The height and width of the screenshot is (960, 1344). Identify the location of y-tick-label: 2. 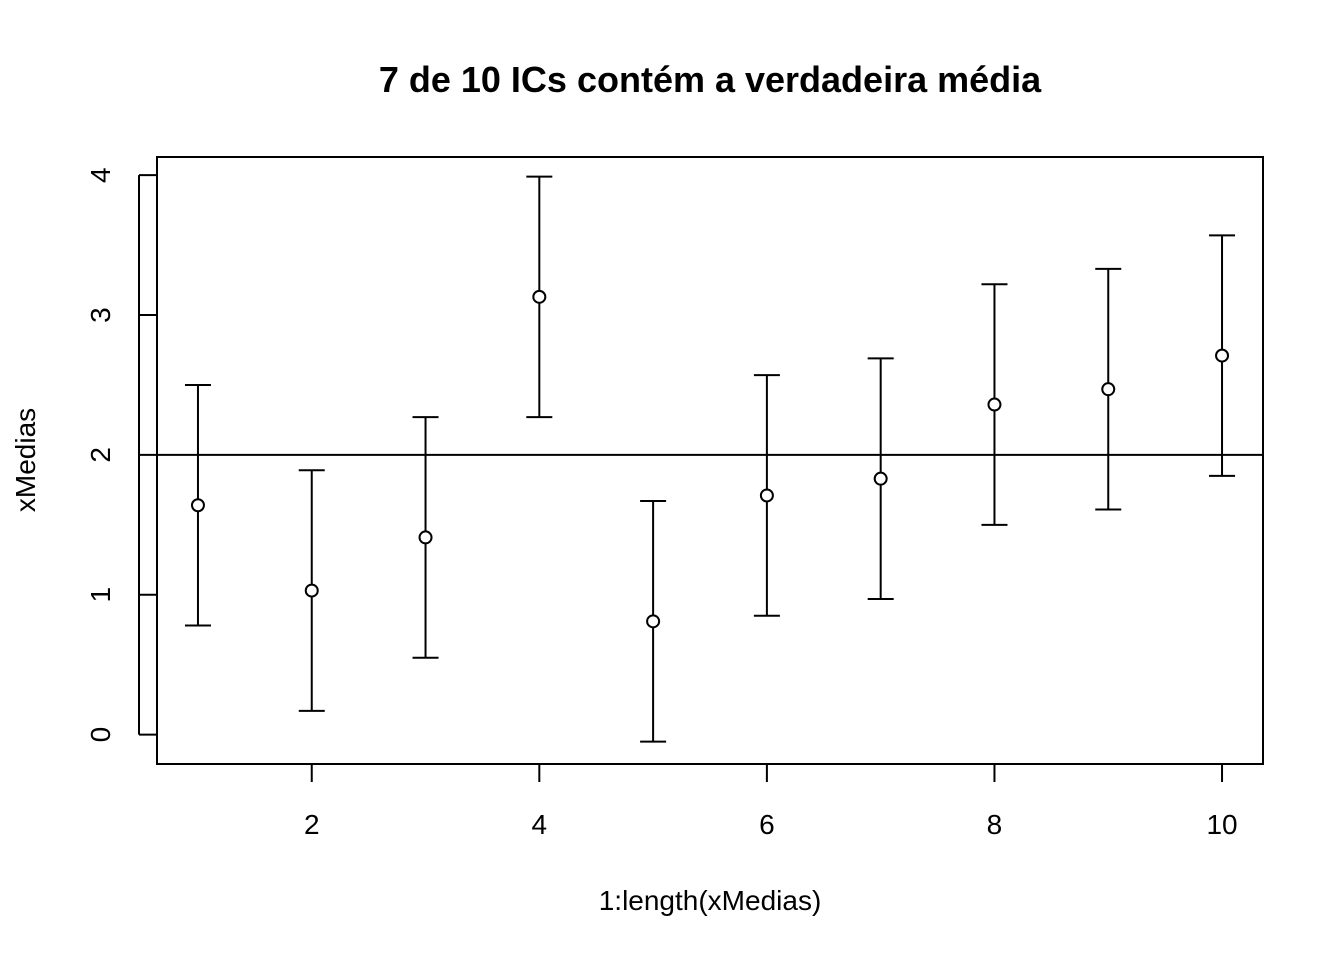
(100, 455).